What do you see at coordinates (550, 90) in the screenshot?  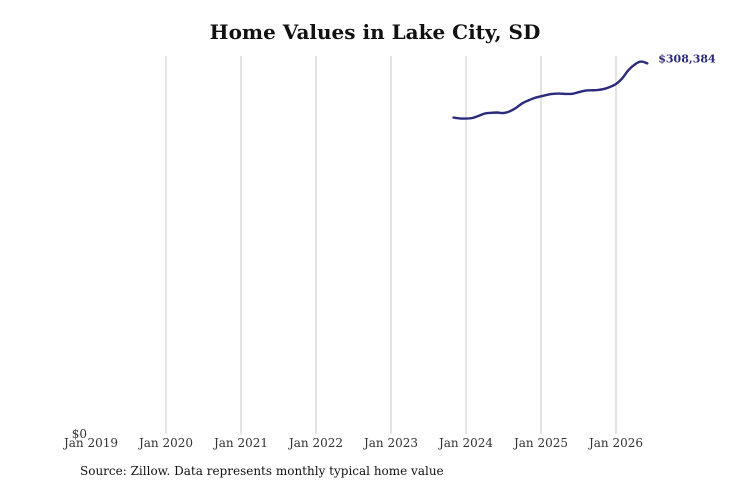 I see `series-line` at bounding box center [550, 90].